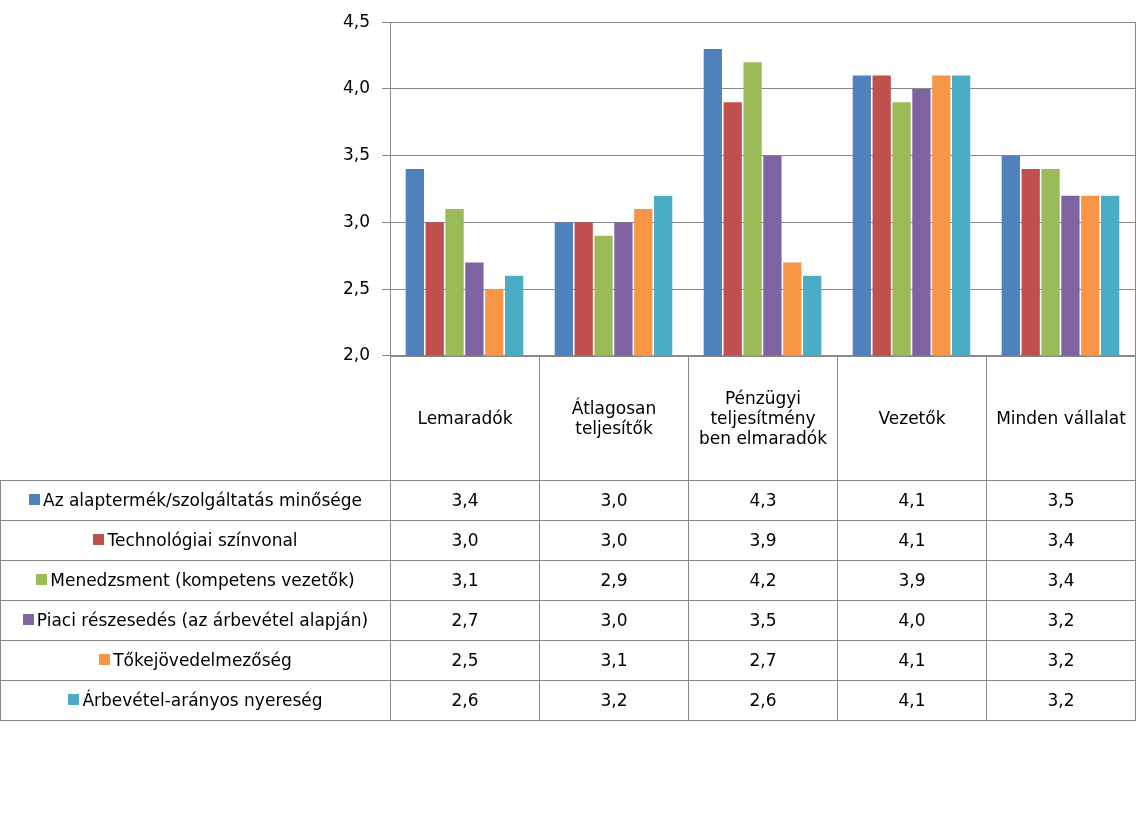  I want to click on legend-label: Árbevétel-arányos nyereség, so click(195, 700).